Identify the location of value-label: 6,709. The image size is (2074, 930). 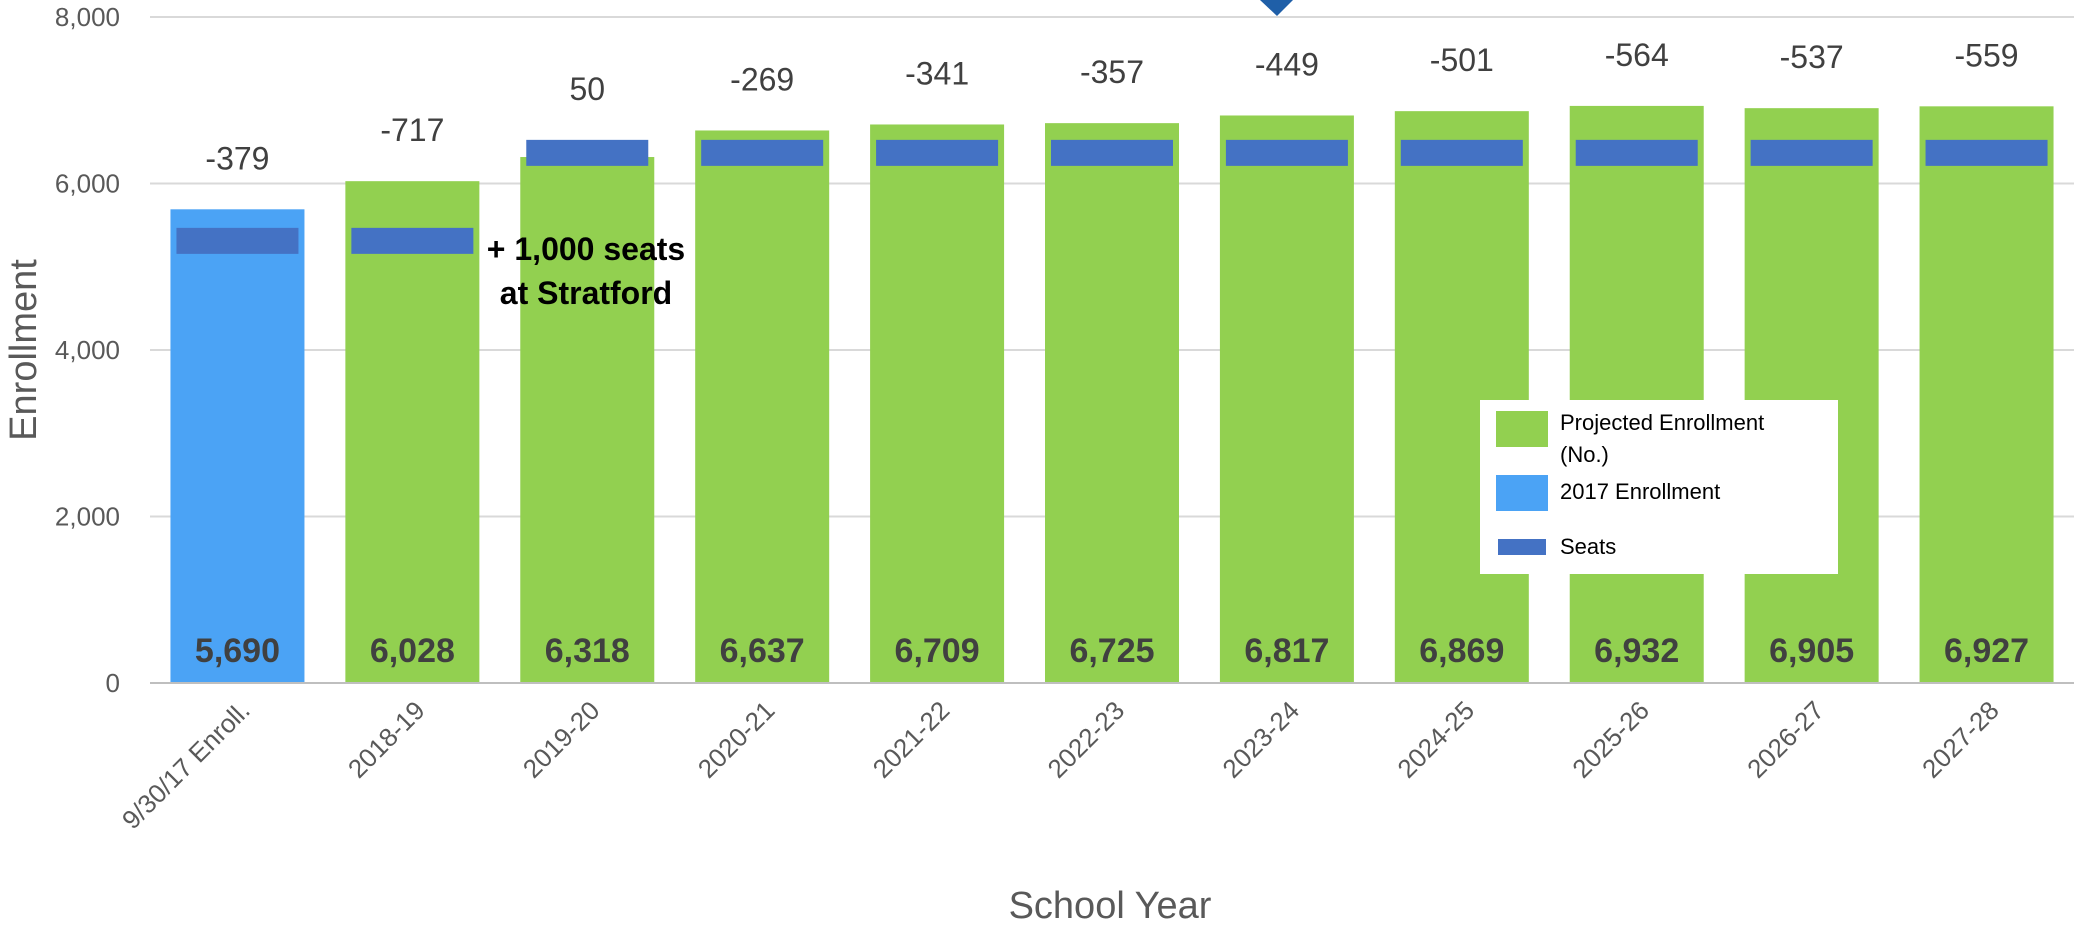
(937, 651).